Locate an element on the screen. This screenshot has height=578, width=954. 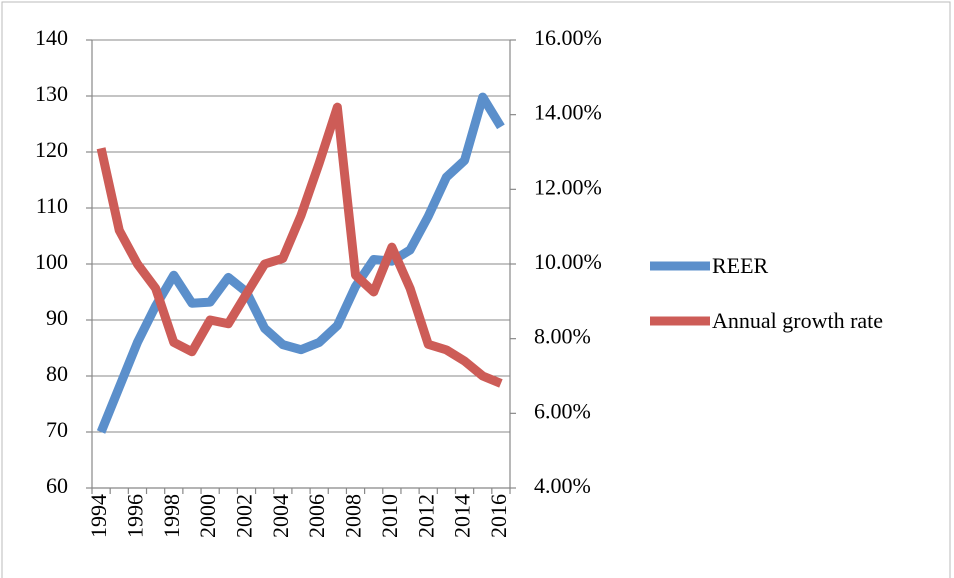
y-tick-label: 120 is located at coordinates (51, 149).